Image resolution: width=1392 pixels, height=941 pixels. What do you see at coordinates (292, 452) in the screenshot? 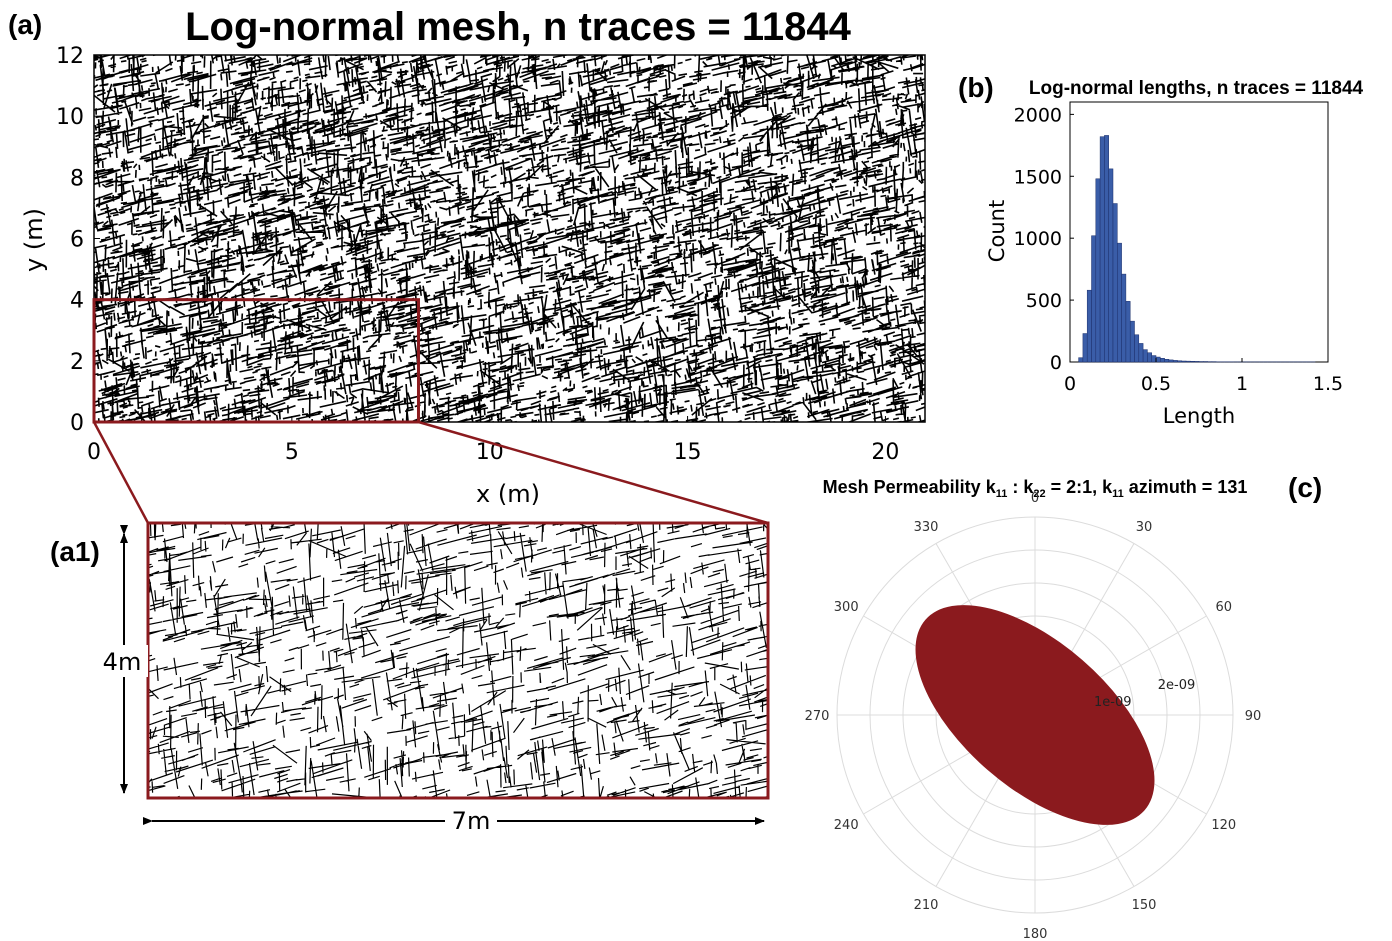
I see `x-tick-label: 5` at bounding box center [292, 452].